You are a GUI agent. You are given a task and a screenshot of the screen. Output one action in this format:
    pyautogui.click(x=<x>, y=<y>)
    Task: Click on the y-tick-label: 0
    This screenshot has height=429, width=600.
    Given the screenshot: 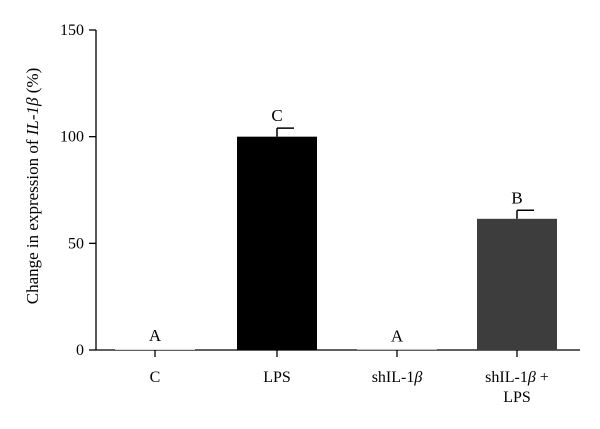 What is the action you would take?
    pyautogui.click(x=80, y=350)
    